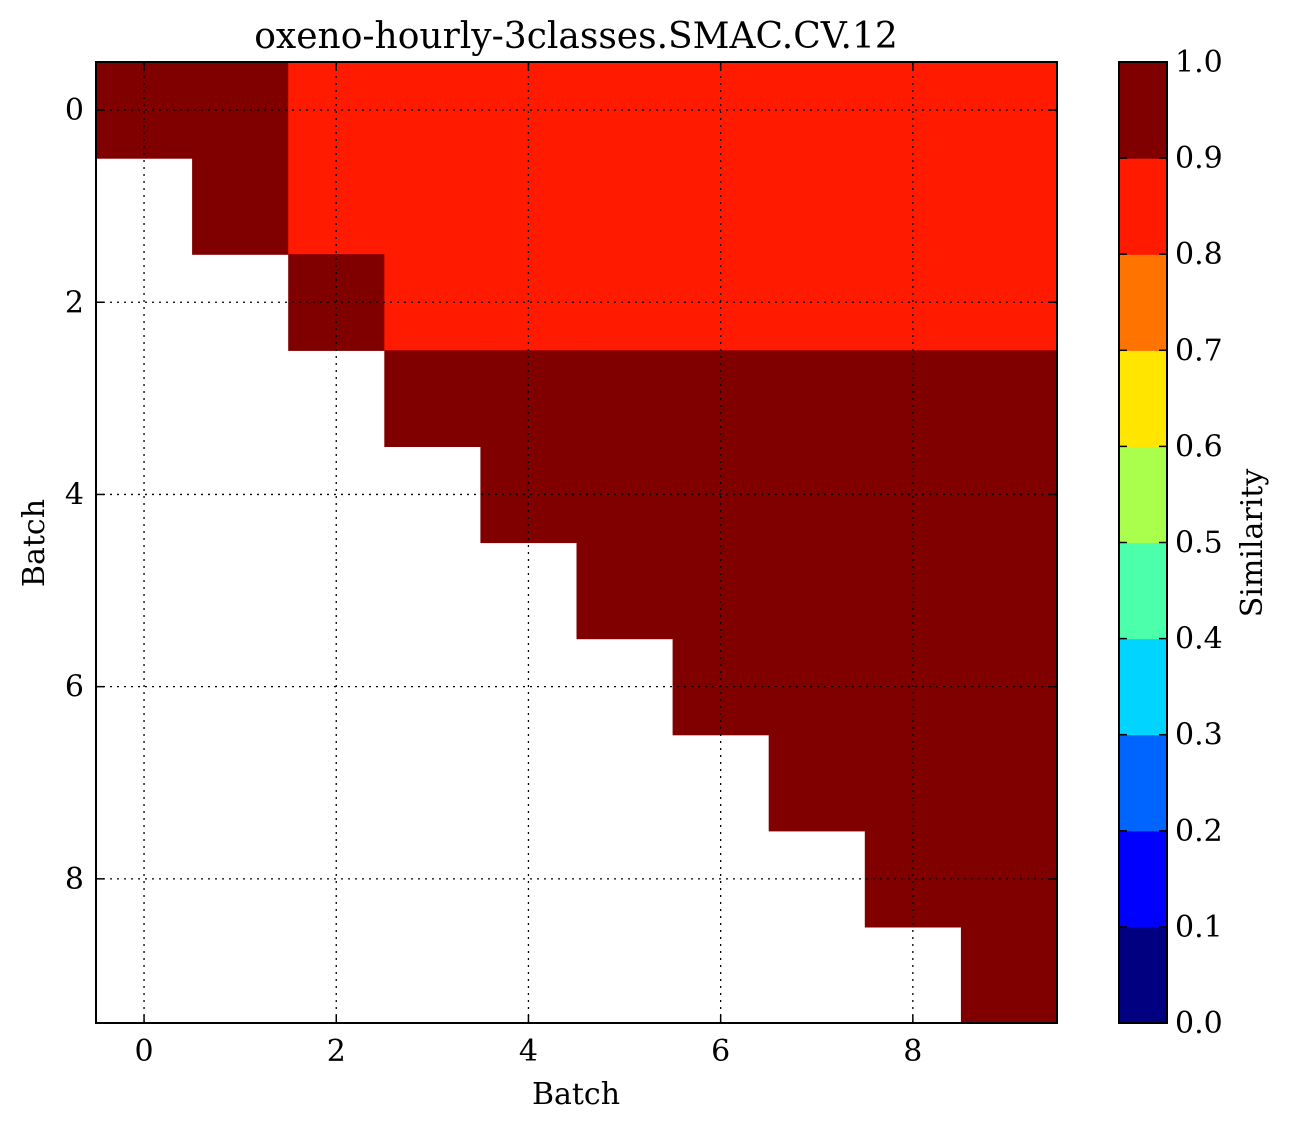  What do you see at coordinates (1199, 543) in the screenshot?
I see `colorbar-tick-label: 0.5` at bounding box center [1199, 543].